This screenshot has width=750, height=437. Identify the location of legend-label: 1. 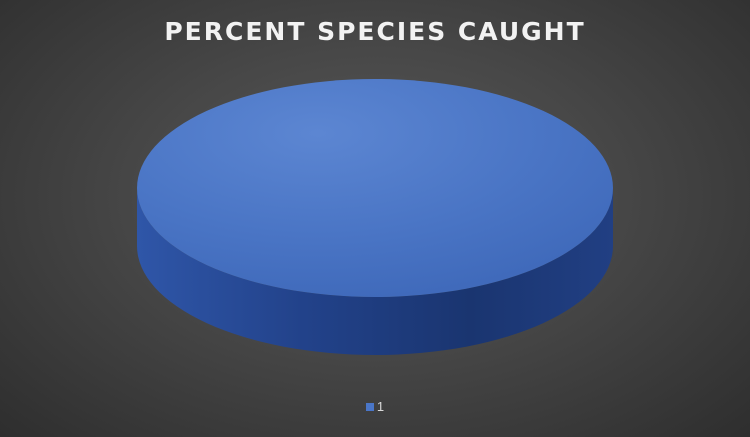
(380, 406).